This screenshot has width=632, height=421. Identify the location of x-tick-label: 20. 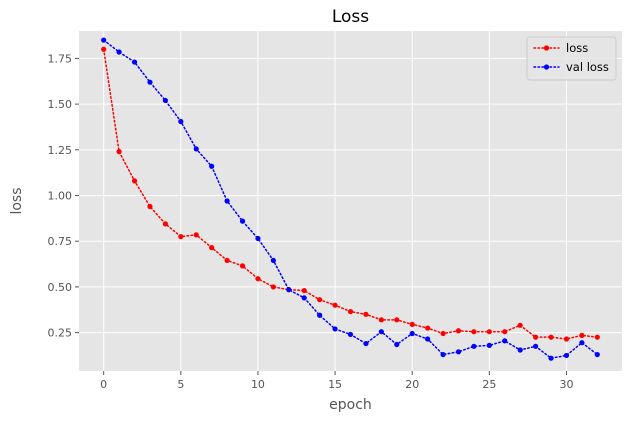
(412, 384).